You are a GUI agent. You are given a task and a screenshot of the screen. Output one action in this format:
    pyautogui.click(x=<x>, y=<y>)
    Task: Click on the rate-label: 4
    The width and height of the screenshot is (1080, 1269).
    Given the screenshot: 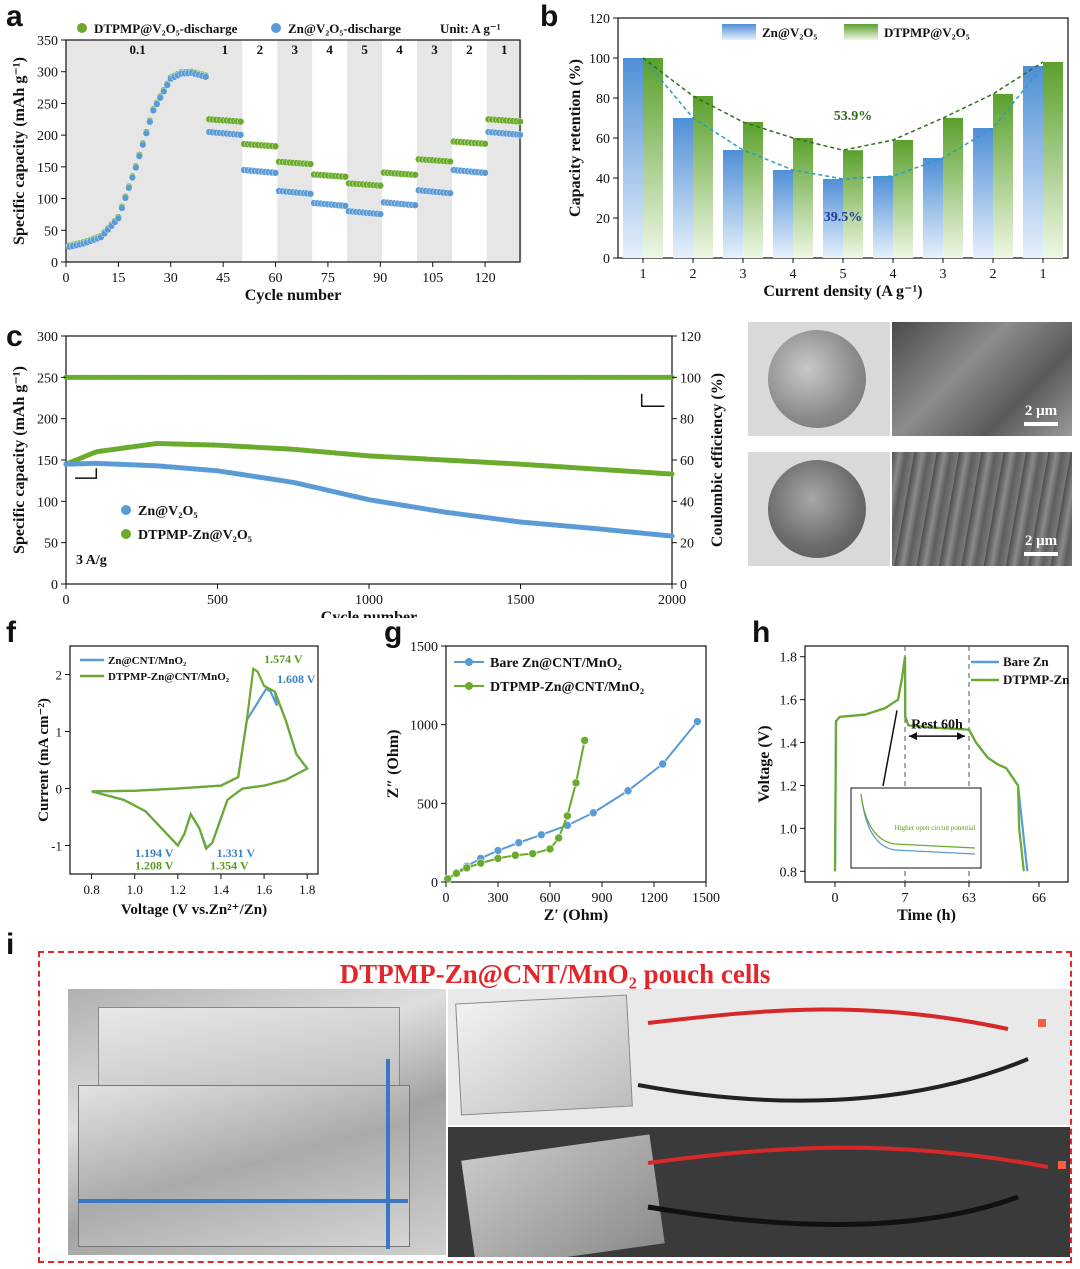 What is the action you would take?
    pyautogui.click(x=399, y=49)
    